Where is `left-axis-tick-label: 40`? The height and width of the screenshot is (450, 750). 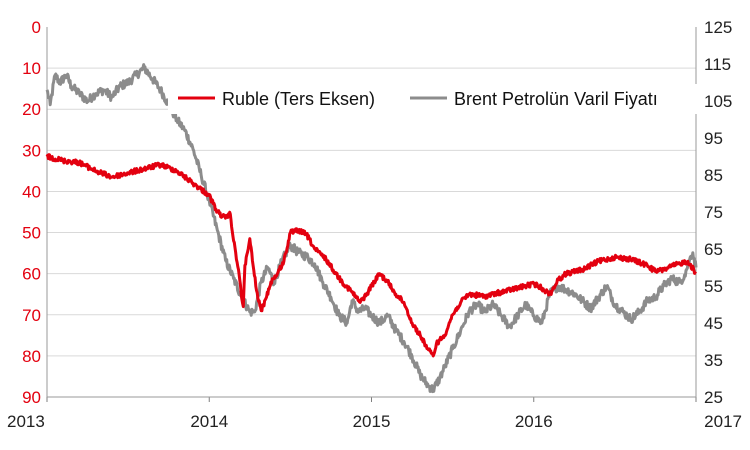
left-axis-tick-label: 40 is located at coordinates (31, 191).